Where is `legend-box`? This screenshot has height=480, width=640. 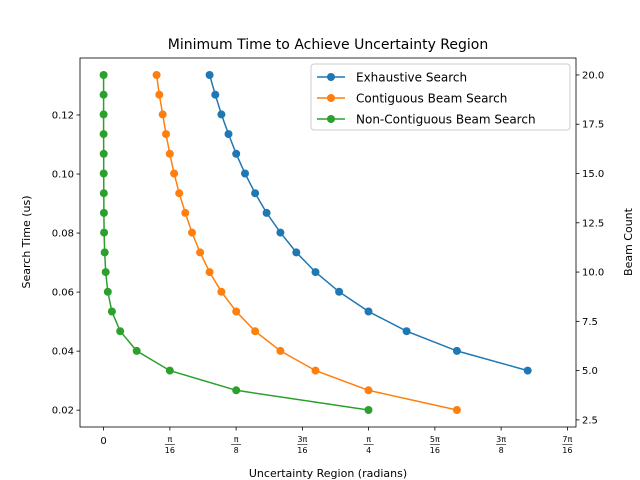 legend-box is located at coordinates (440, 97).